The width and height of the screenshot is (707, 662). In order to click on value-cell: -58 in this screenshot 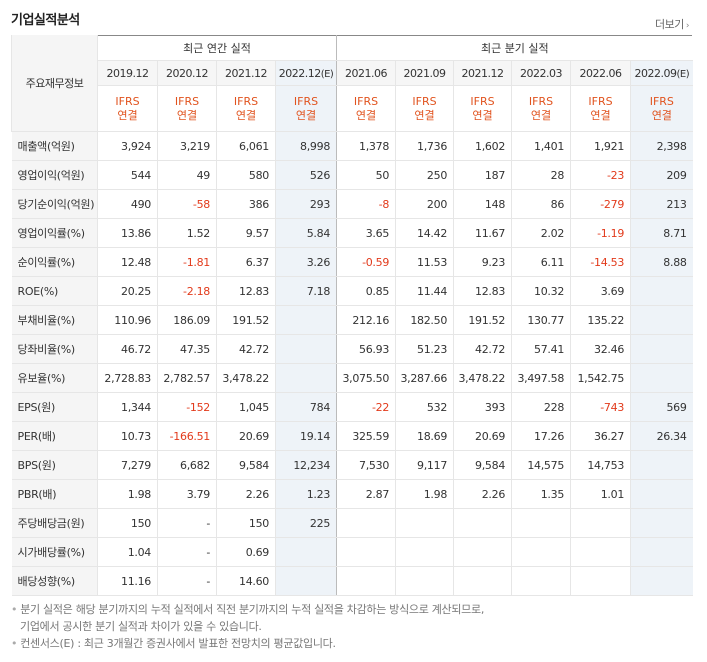, I will do `click(187, 204)`.